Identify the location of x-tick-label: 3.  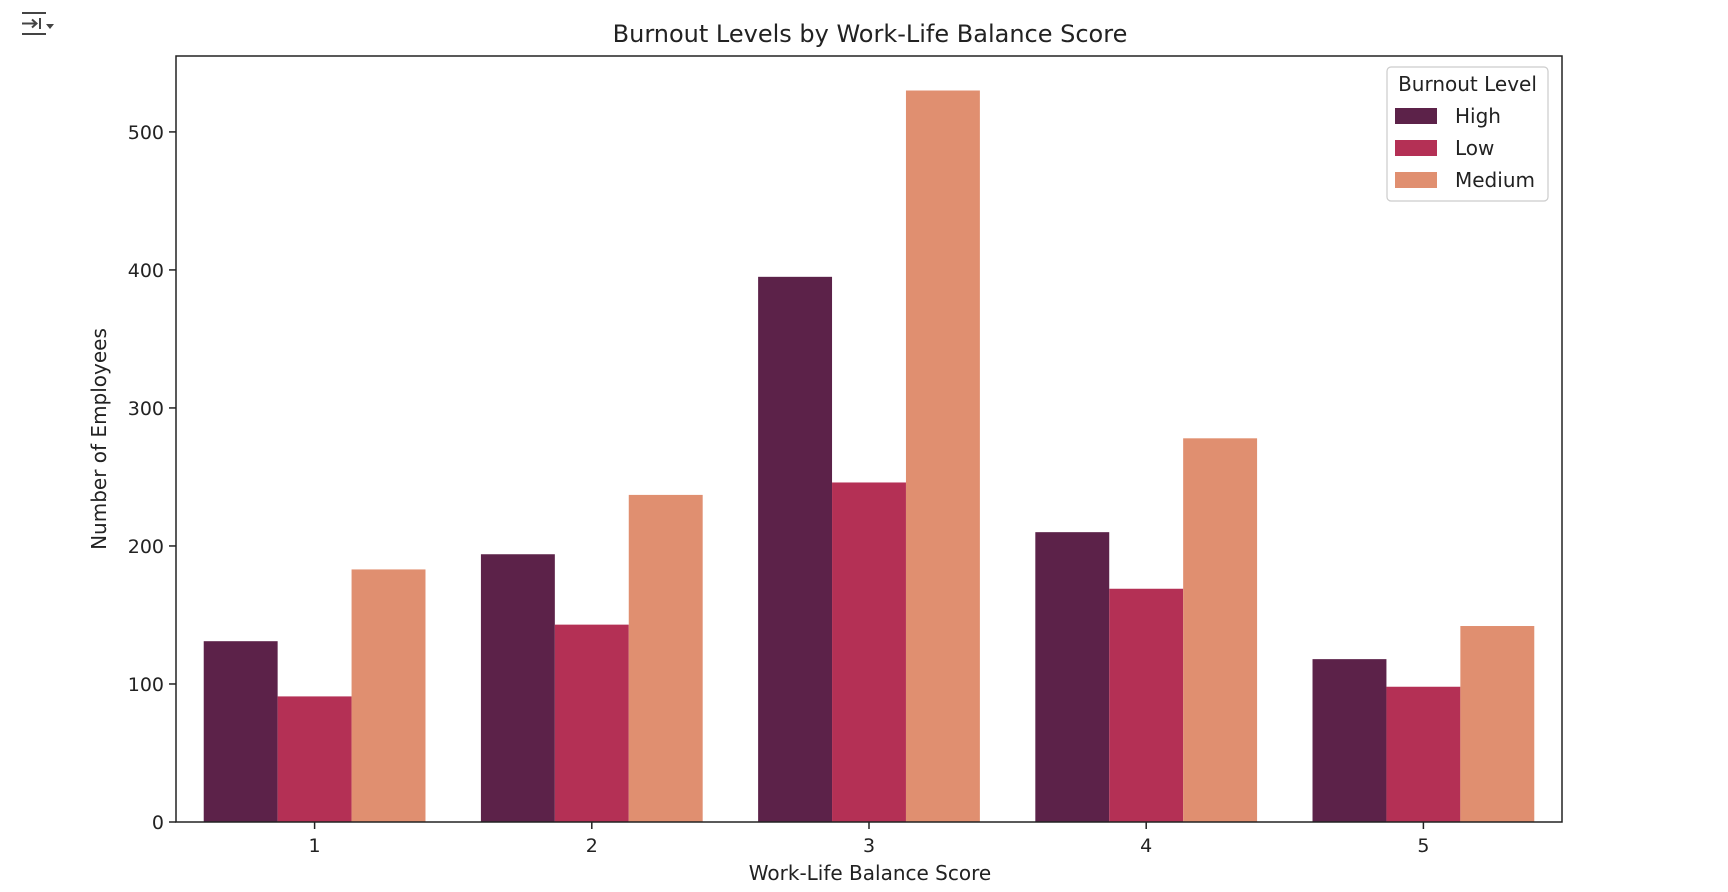
(869, 846).